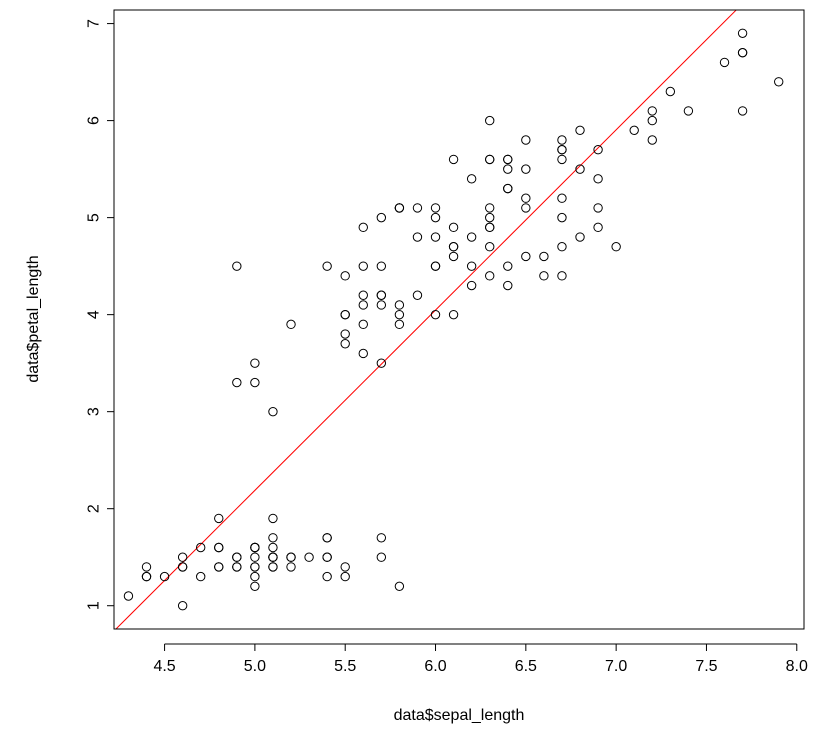 The height and width of the screenshot is (743, 827). Describe the element at coordinates (459, 715) in the screenshot. I see `x-axis-label: data$sepal_length` at that location.